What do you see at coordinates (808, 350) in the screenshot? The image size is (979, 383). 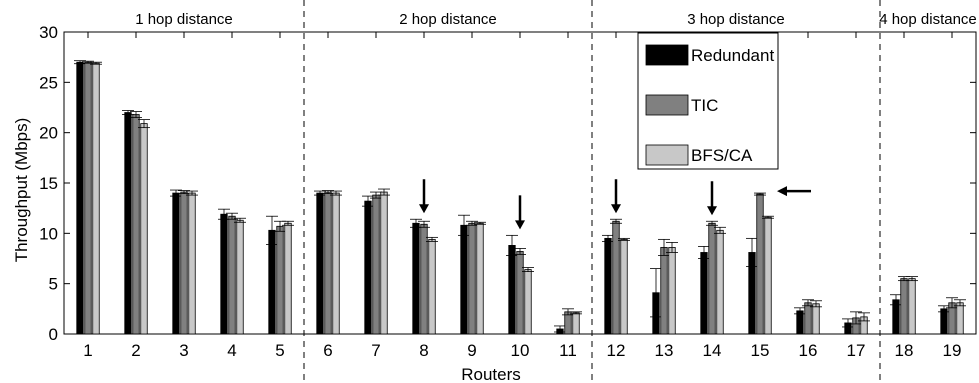 I see `x-tick-label: 16` at bounding box center [808, 350].